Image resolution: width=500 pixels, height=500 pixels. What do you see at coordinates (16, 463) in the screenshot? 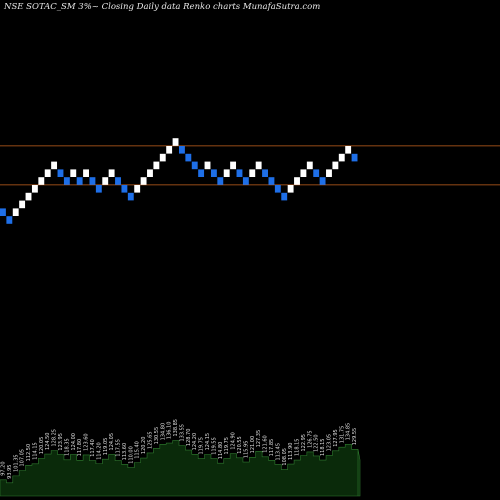
I see `volume-label: 101.35` at bounding box center [16, 463].